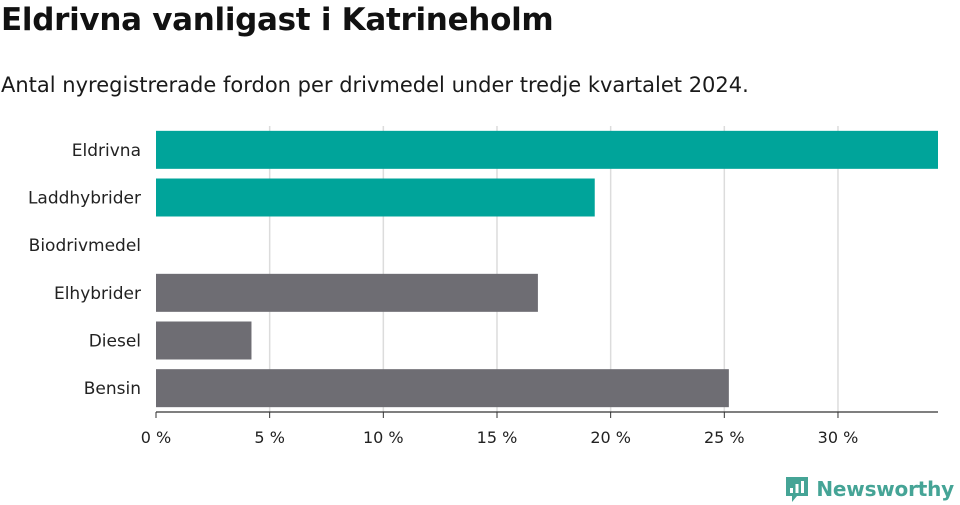 This screenshot has width=960, height=505. What do you see at coordinates (106, 151) in the screenshot?
I see `category-label: Eldrivna` at bounding box center [106, 151].